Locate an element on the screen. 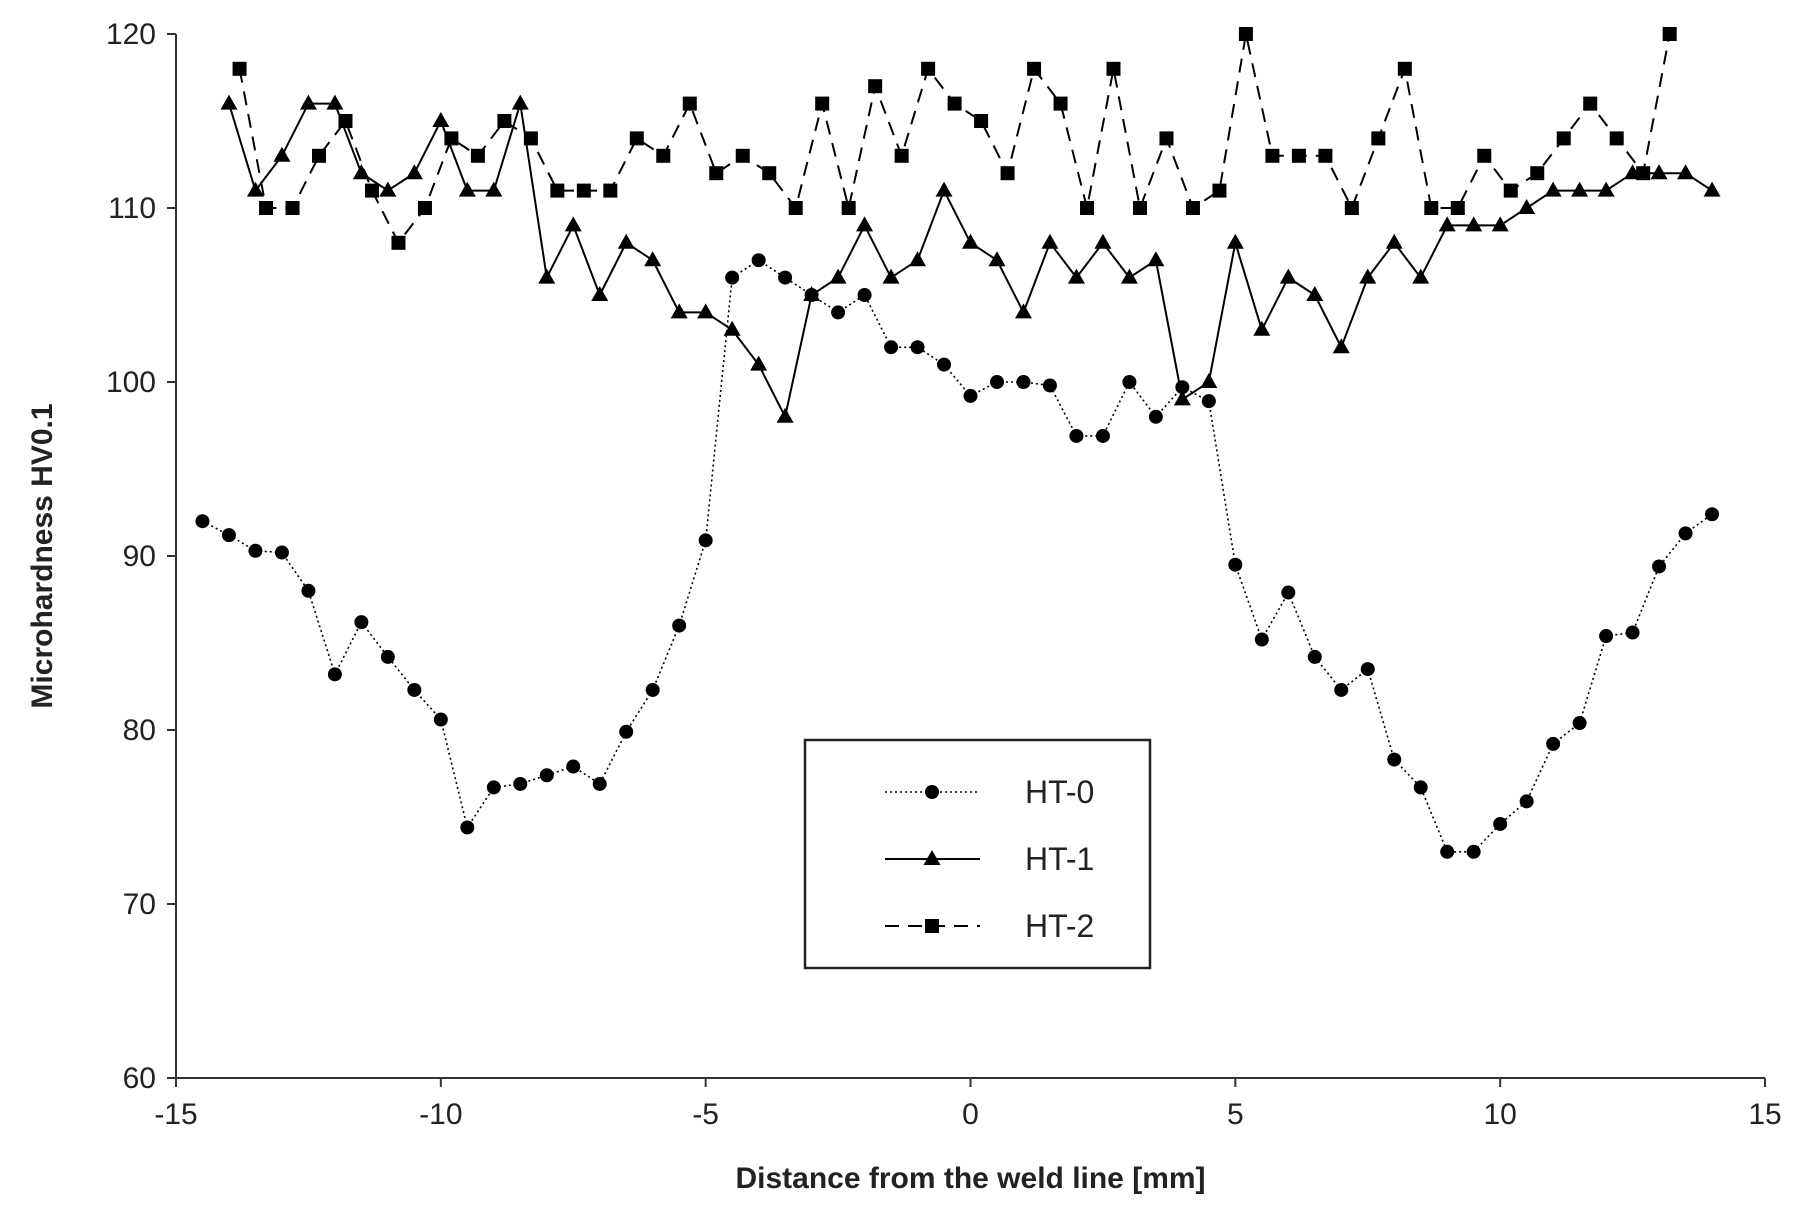 The image size is (1800, 1225). y-tick-label: 70 is located at coordinates (139, 904).